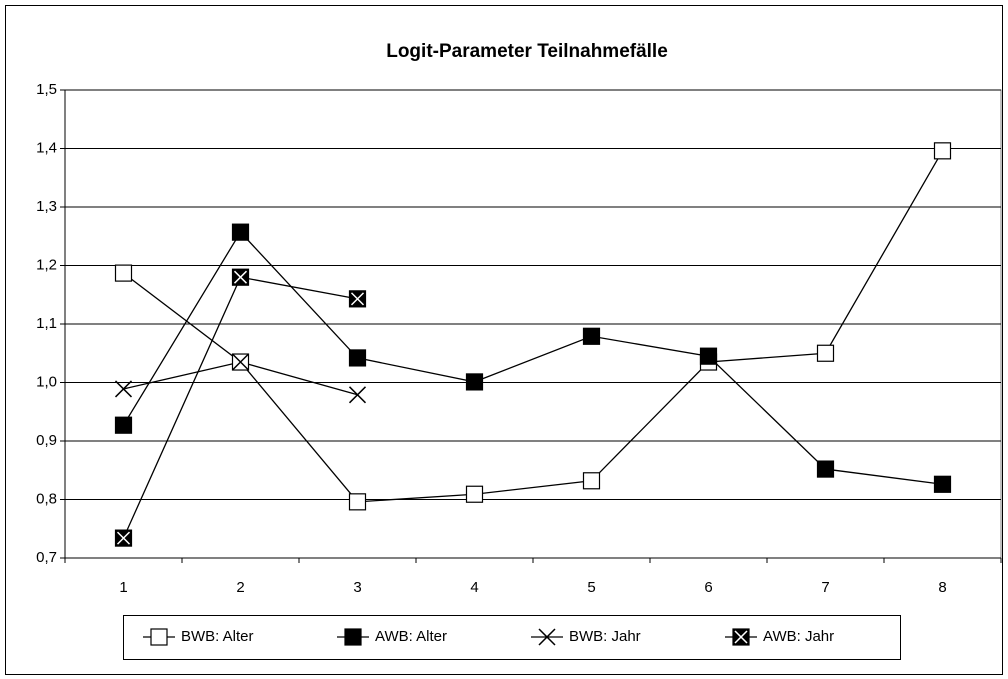  I want to click on y-tick-label: 1,1, so click(46, 323).